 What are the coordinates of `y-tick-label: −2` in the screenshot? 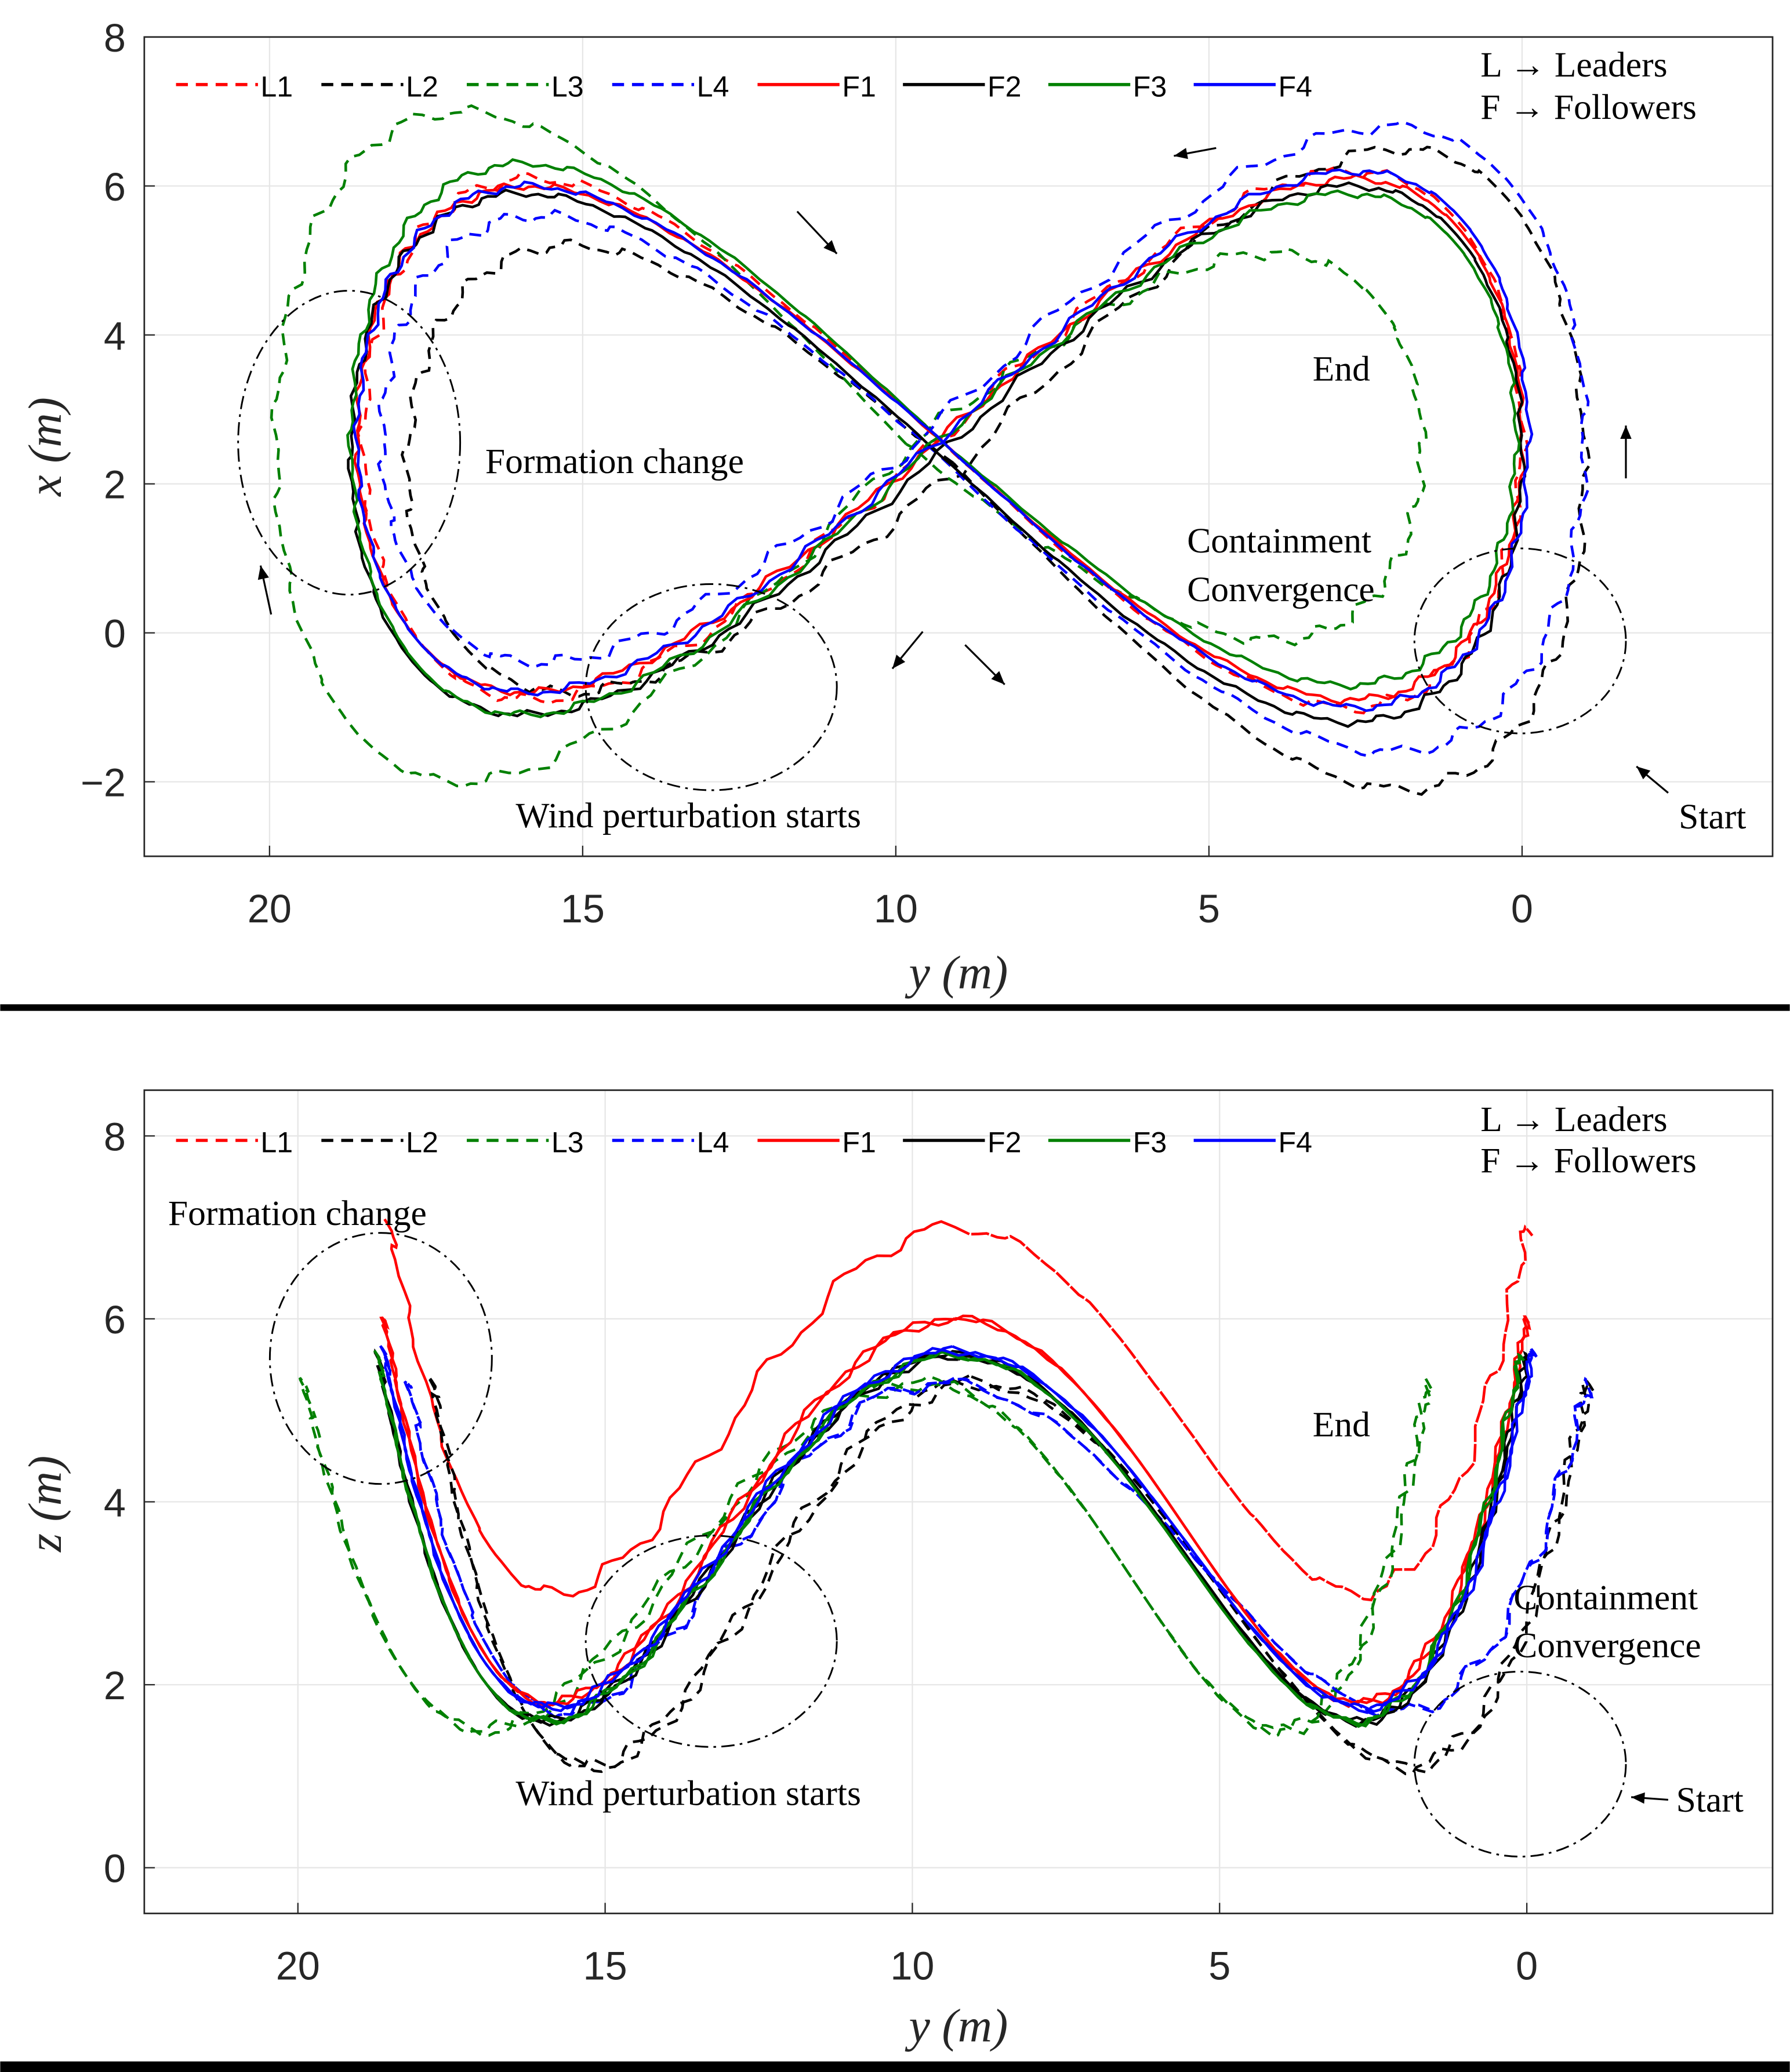 It's located at (103, 783).